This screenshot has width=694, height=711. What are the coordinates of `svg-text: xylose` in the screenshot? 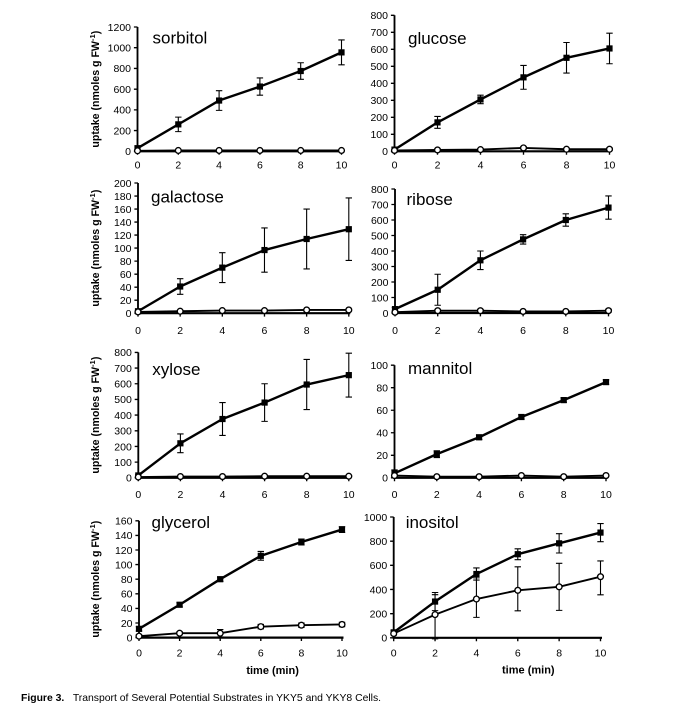 It's located at (176, 369).